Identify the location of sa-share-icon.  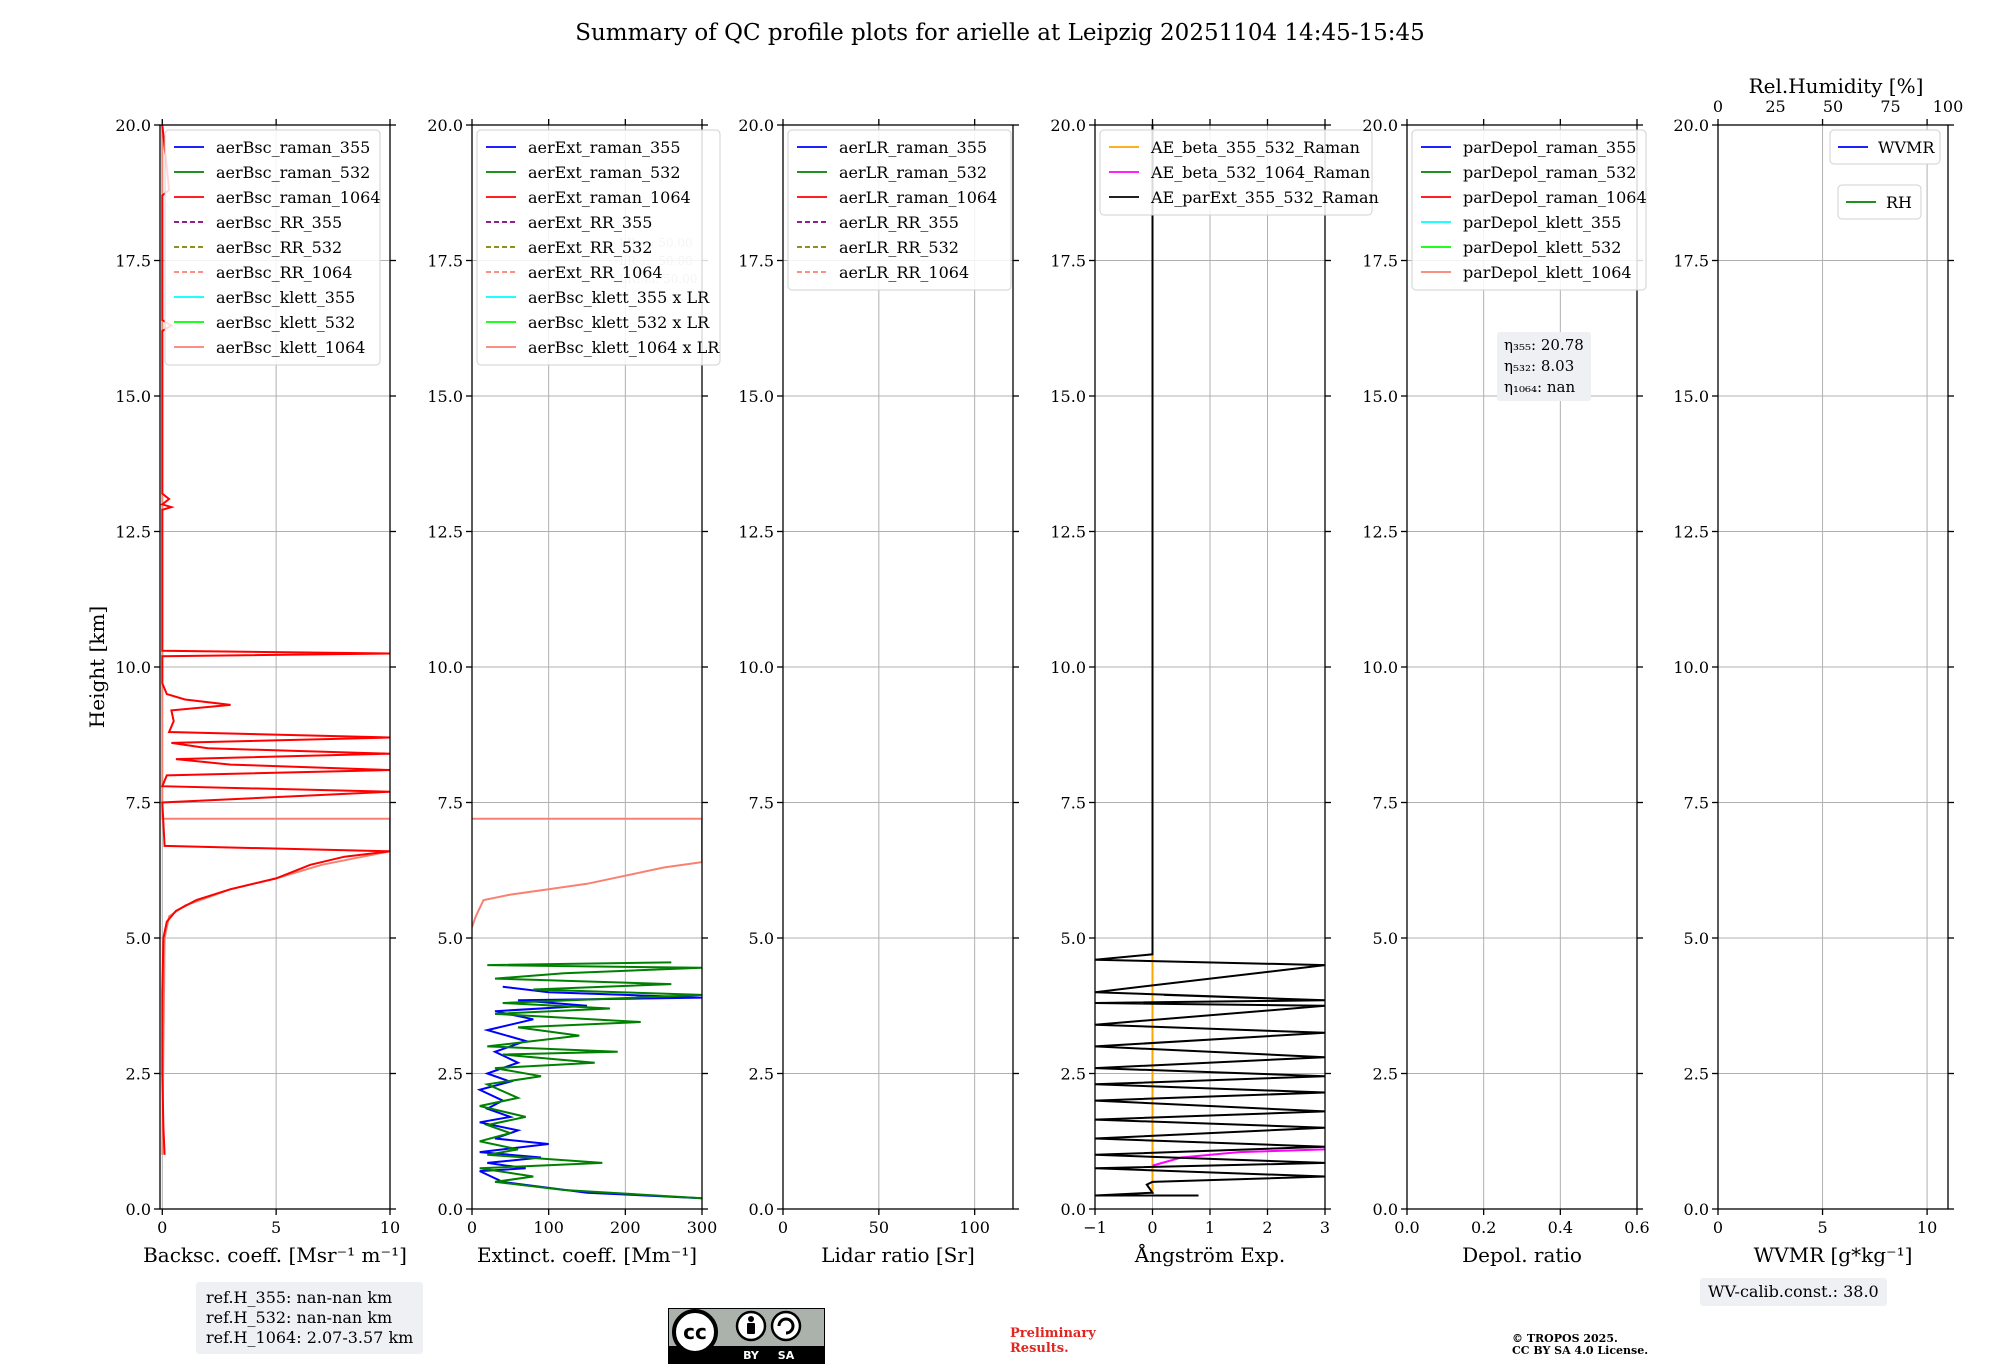
(786, 1326).